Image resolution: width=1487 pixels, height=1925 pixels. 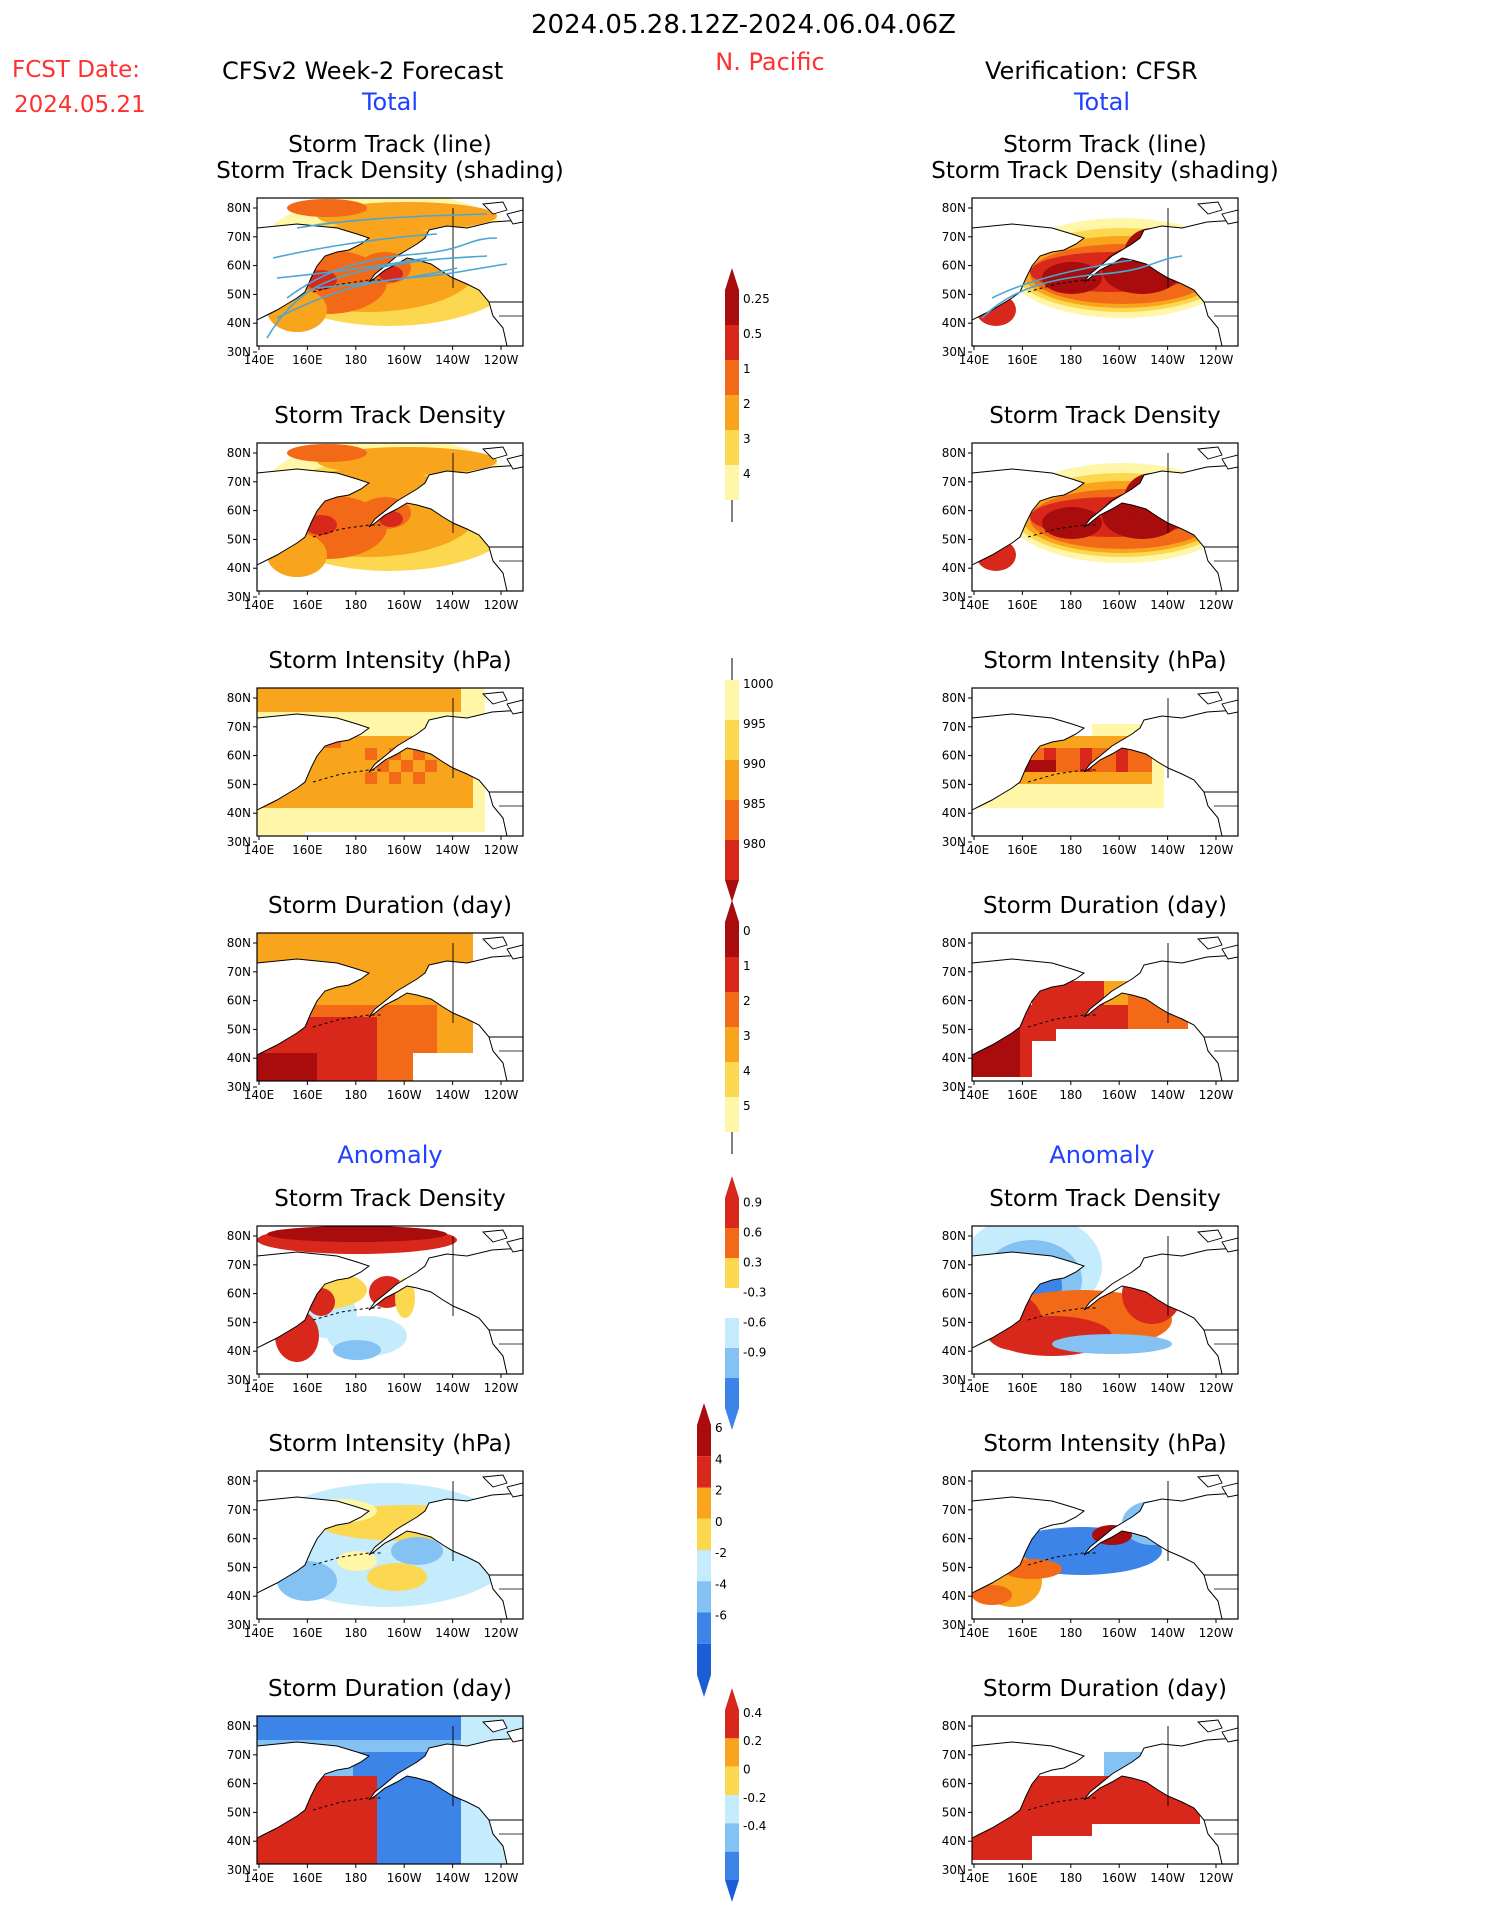 I want to click on colorbar-label: -0.3, so click(x=754, y=1293).